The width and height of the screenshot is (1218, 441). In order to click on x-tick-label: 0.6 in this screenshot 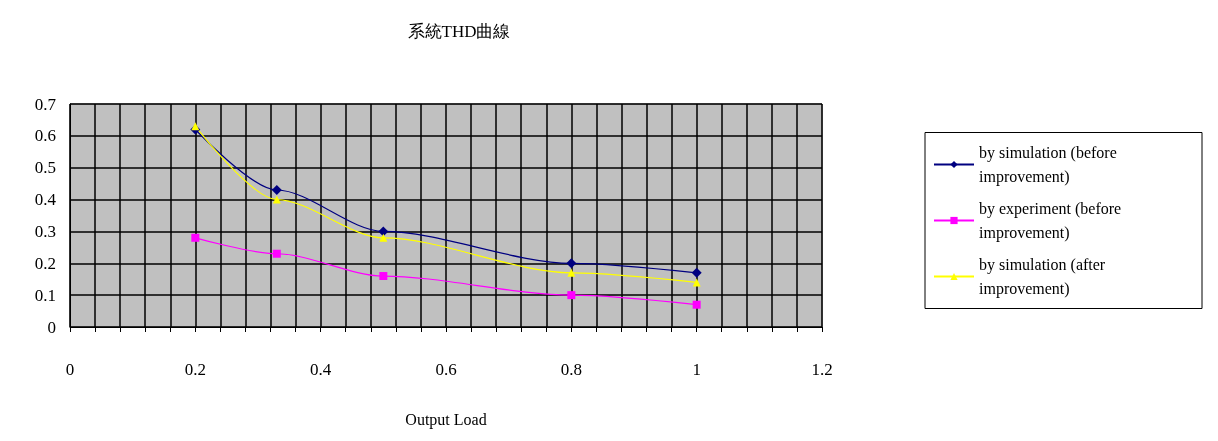, I will do `click(446, 369)`.